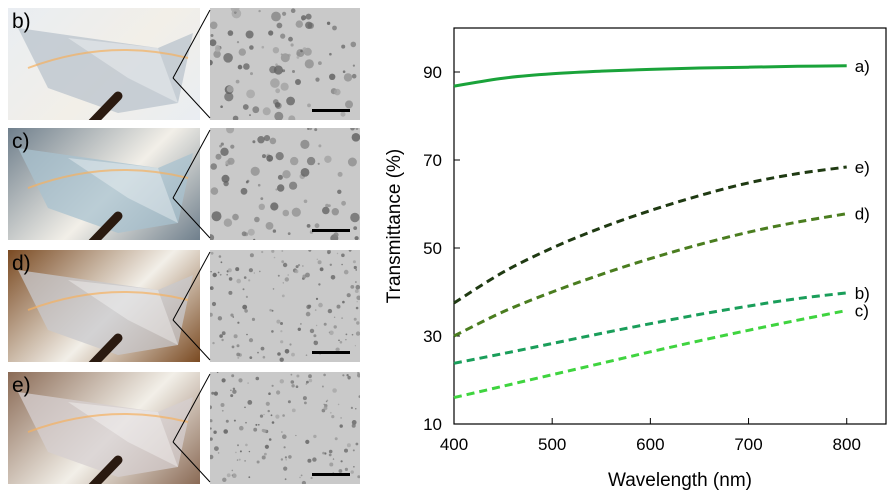 The image size is (888, 493). What do you see at coordinates (432, 248) in the screenshot?
I see `y-tick-label: 50` at bounding box center [432, 248].